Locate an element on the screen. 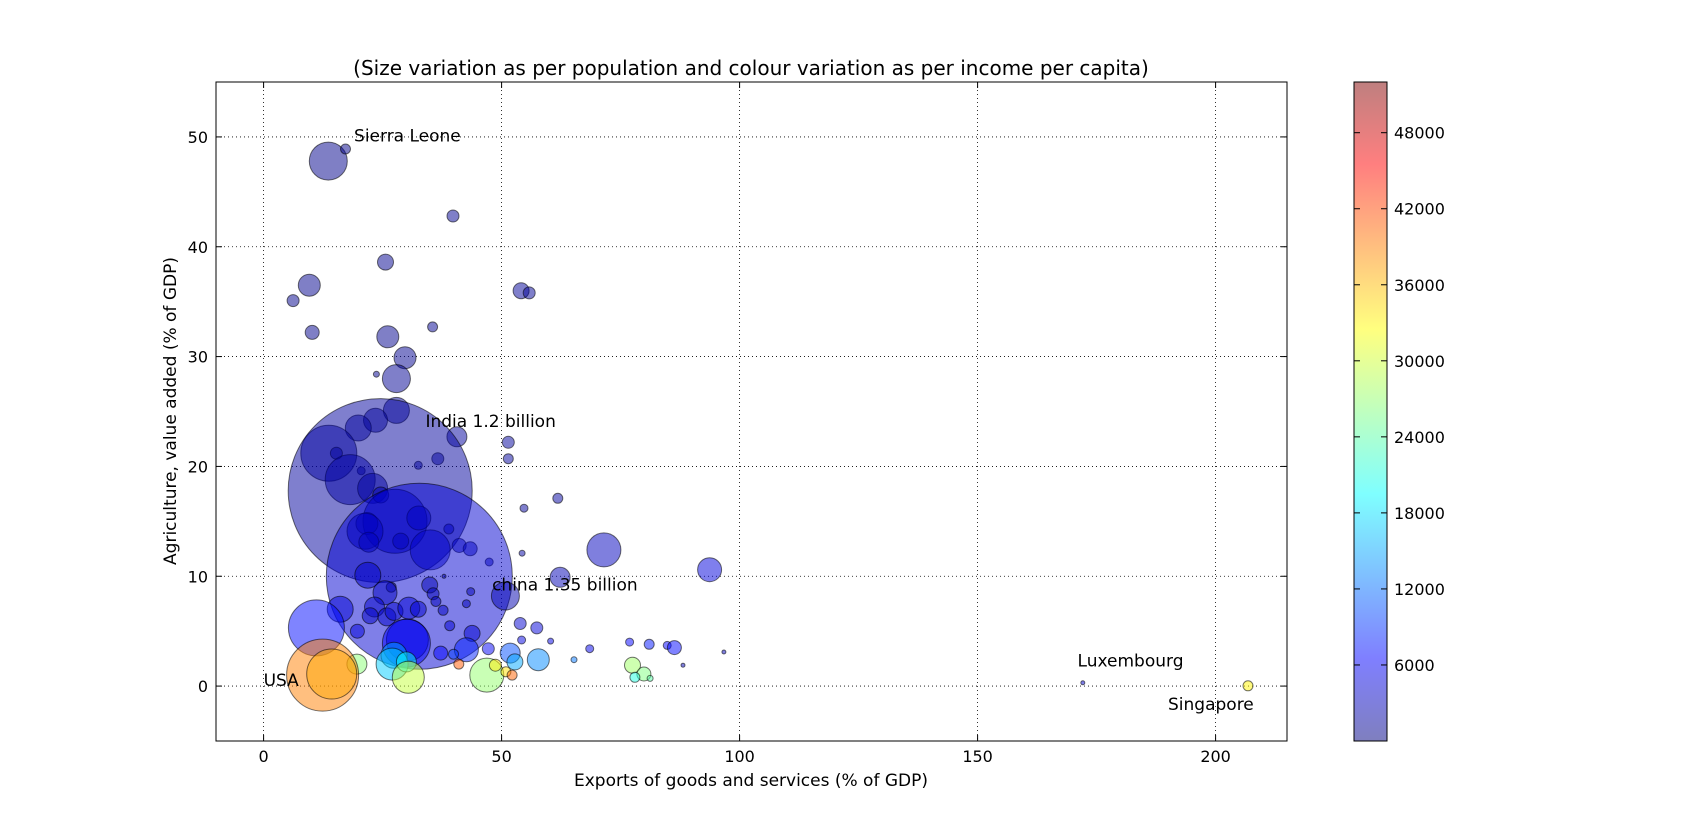 The height and width of the screenshot is (813, 1707). colorbar-tick-label: 42000 is located at coordinates (1419, 209).